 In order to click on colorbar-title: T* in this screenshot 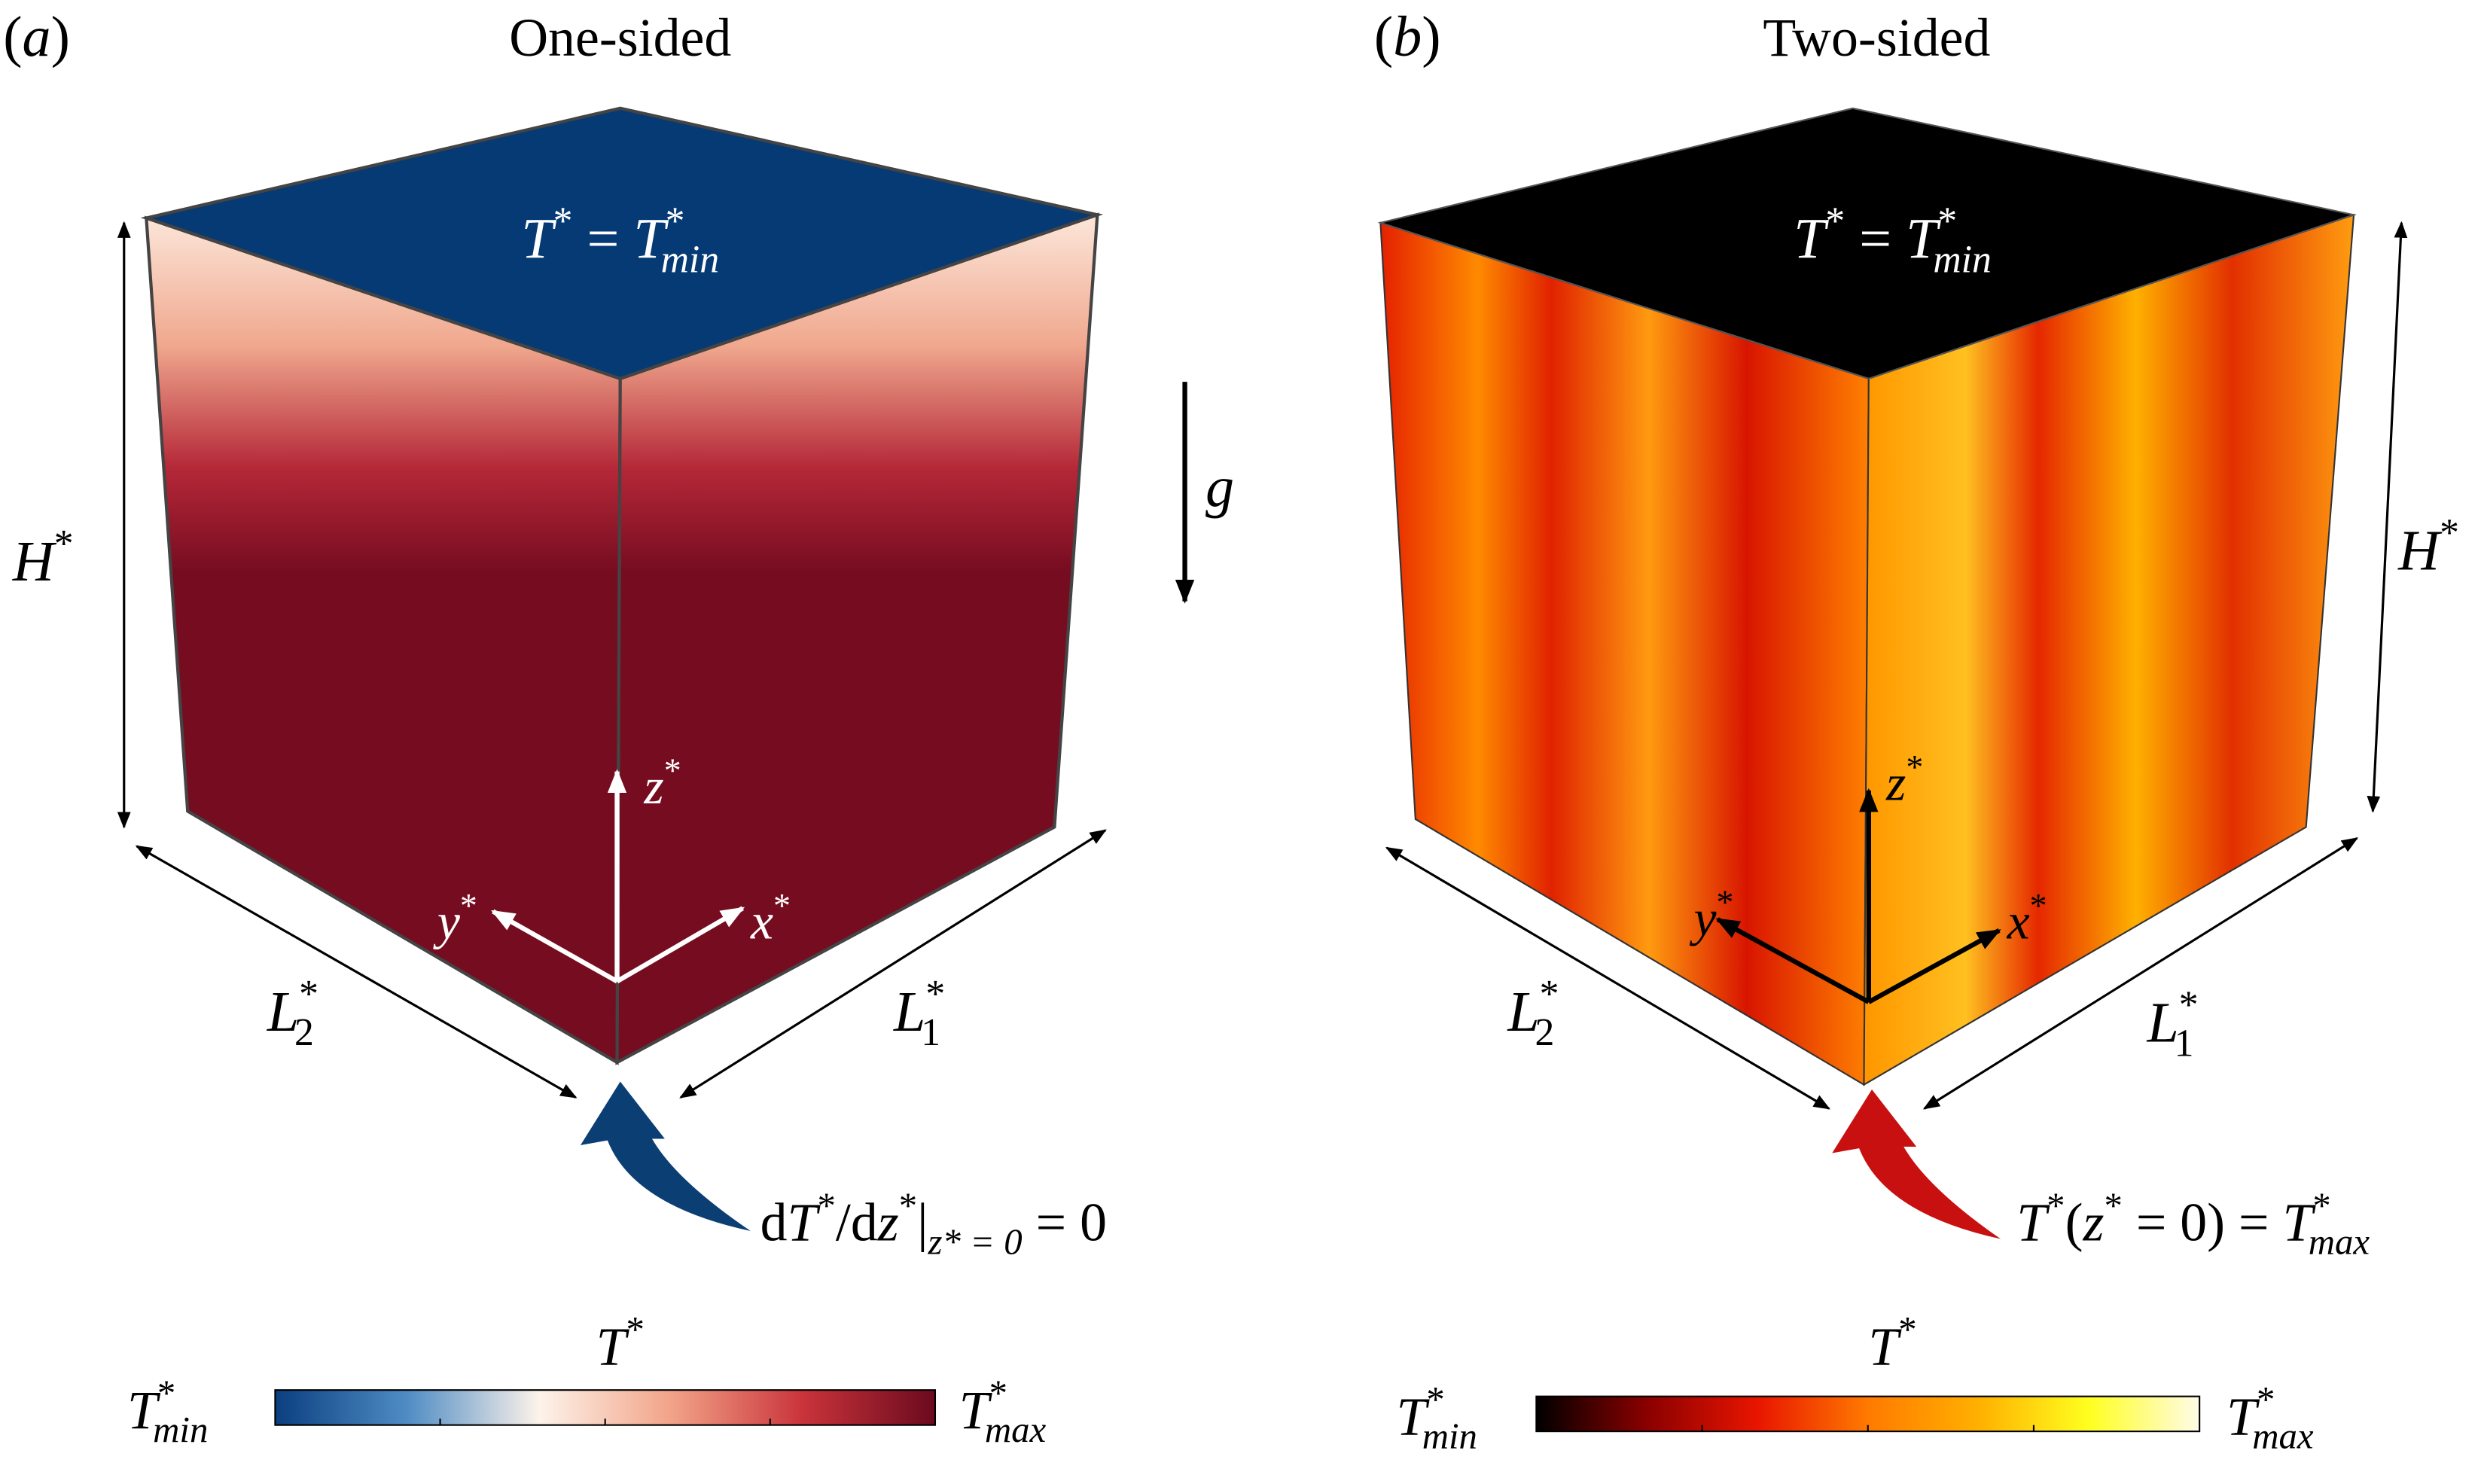, I will do `click(1892, 1342)`.